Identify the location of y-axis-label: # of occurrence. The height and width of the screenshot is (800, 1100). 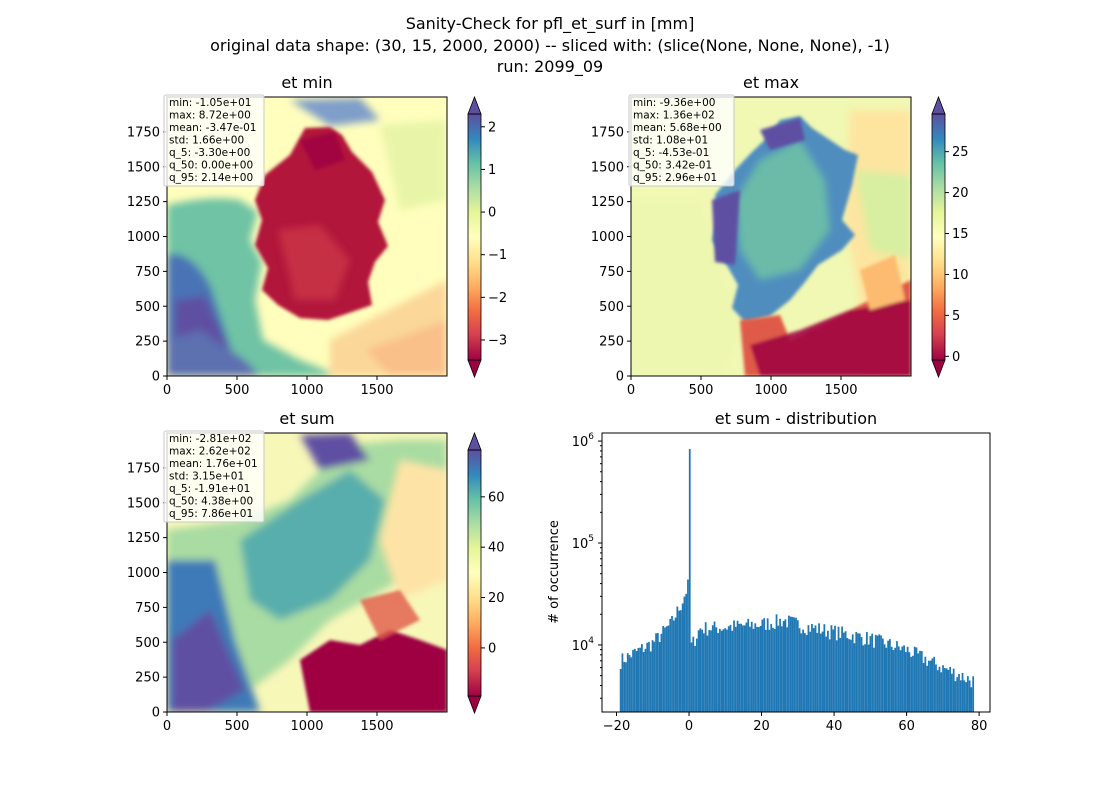
(554, 572).